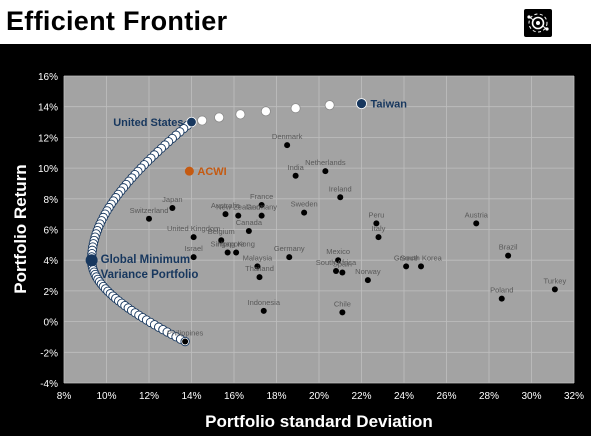 The width and height of the screenshot is (591, 436). What do you see at coordinates (117, 21) in the screenshot?
I see `page-title: Efficient Frontier` at bounding box center [117, 21].